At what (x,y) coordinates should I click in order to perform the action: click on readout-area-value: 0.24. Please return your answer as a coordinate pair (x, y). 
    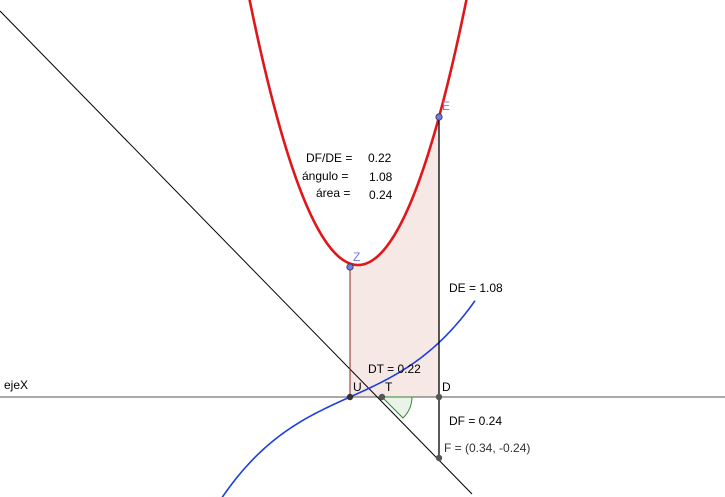
    Looking at the image, I should click on (381, 195).